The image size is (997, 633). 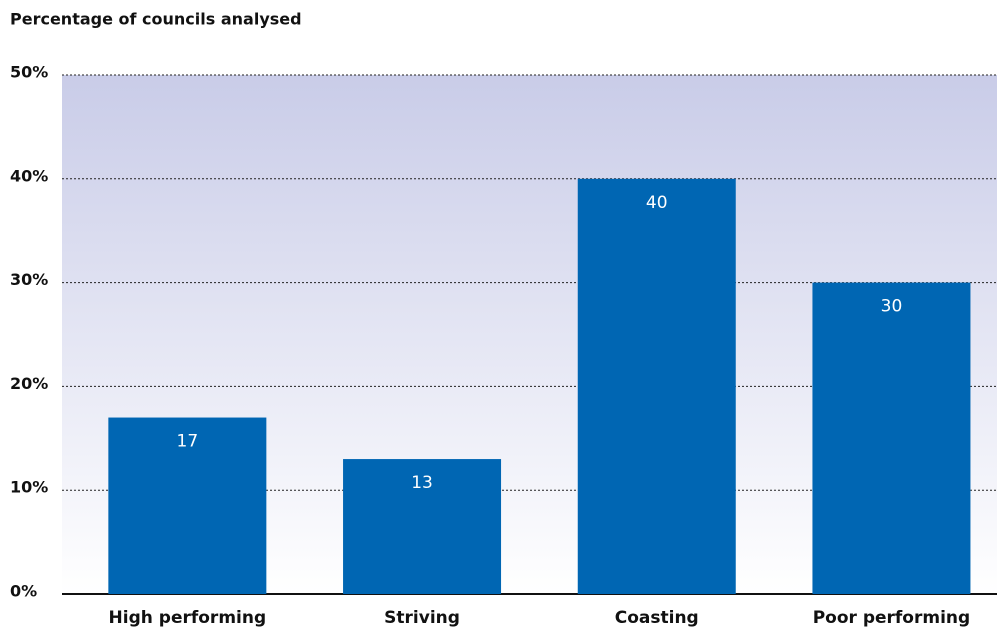 I want to click on y-tick-label: 50%, so click(x=29, y=72).